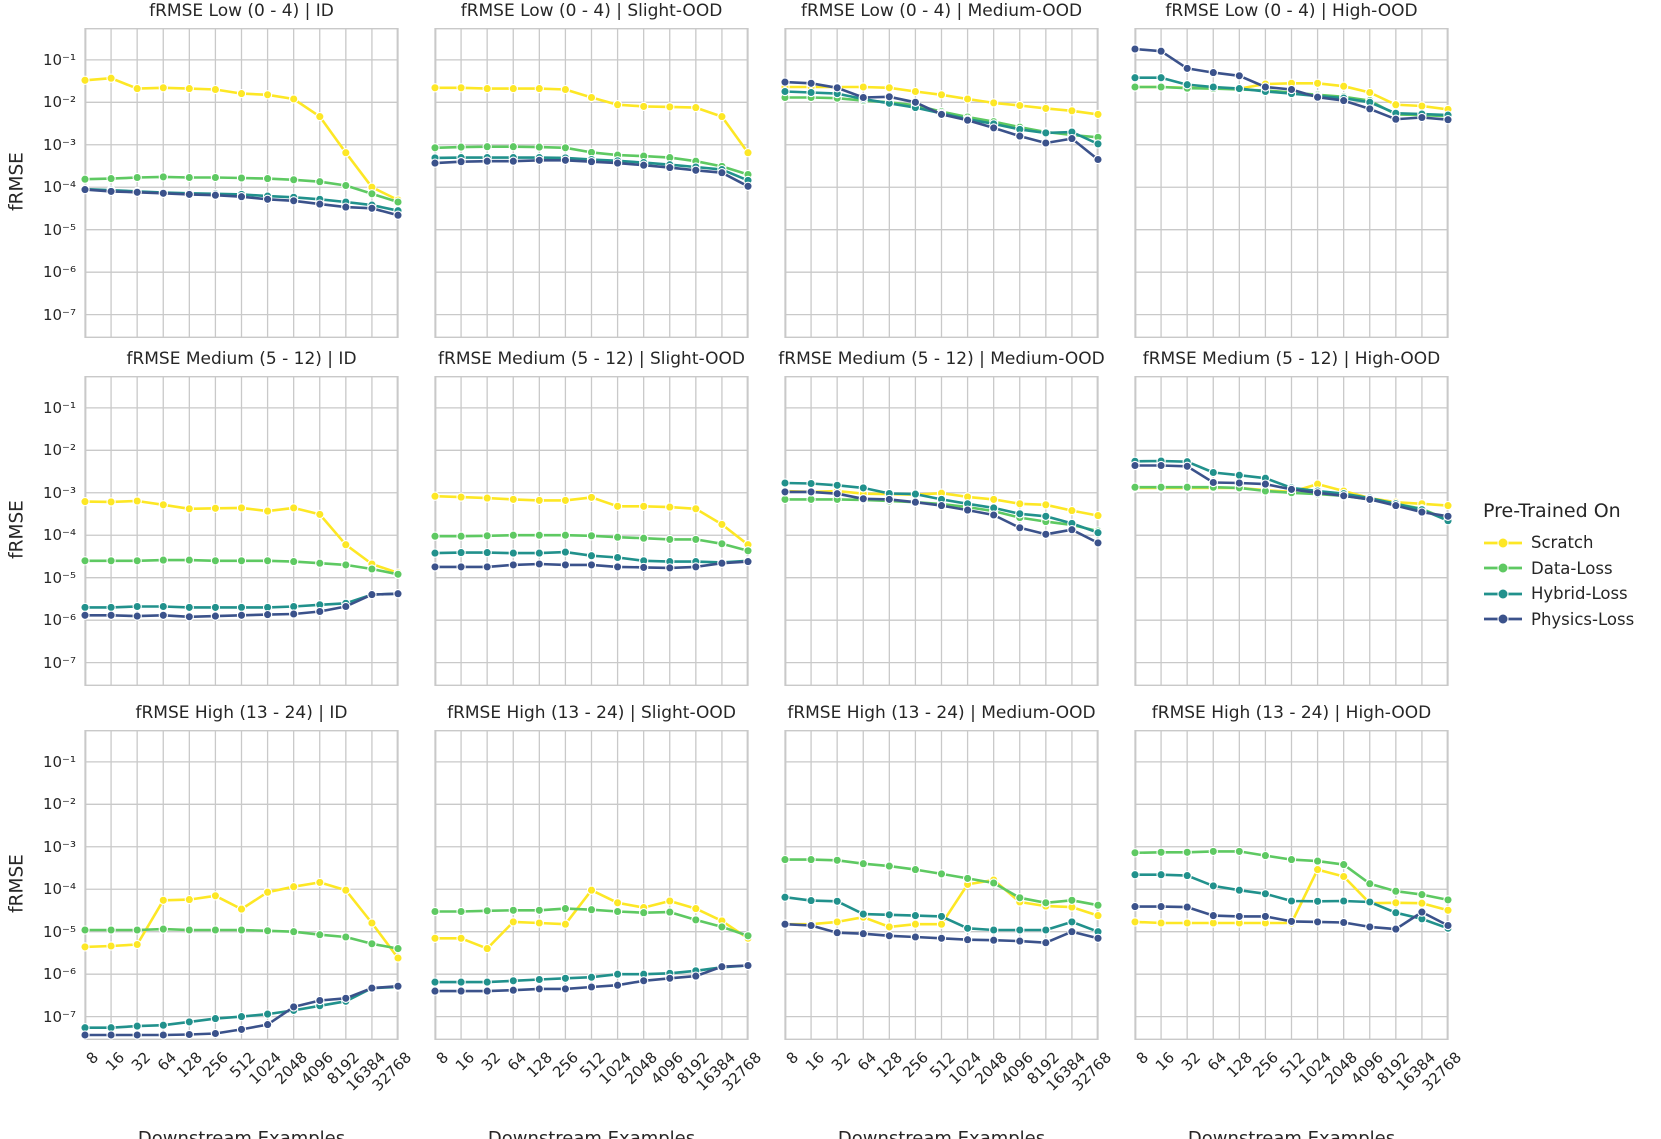 The height and width of the screenshot is (1139, 1661). Describe the element at coordinates (241, 531) in the screenshot. I see `subplot-1-0-canvas` at that location.